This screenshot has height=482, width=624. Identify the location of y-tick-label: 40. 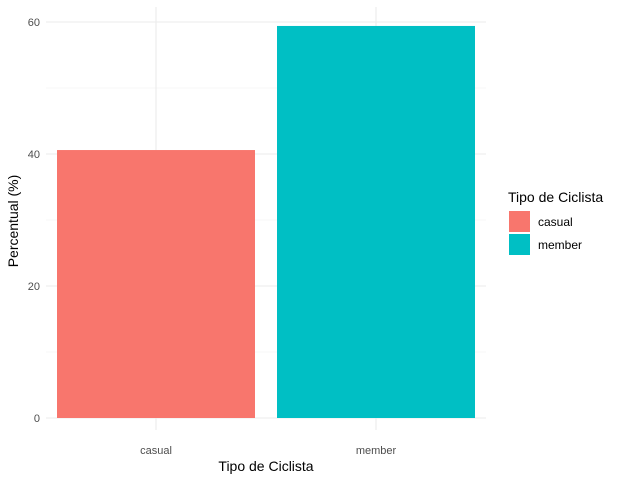
(34, 155).